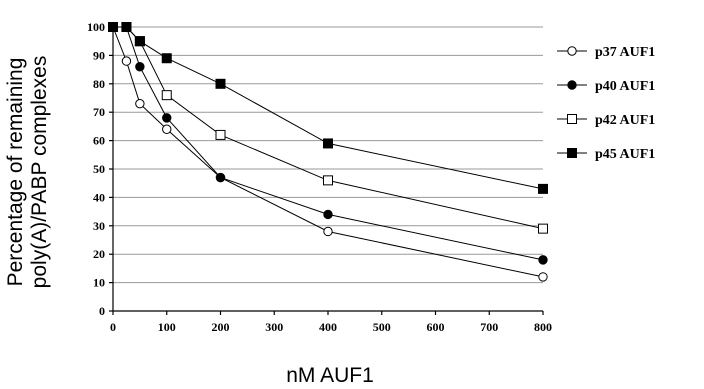  I want to click on legend-entry-p37-auf1: p37 AUF1, so click(606, 52).